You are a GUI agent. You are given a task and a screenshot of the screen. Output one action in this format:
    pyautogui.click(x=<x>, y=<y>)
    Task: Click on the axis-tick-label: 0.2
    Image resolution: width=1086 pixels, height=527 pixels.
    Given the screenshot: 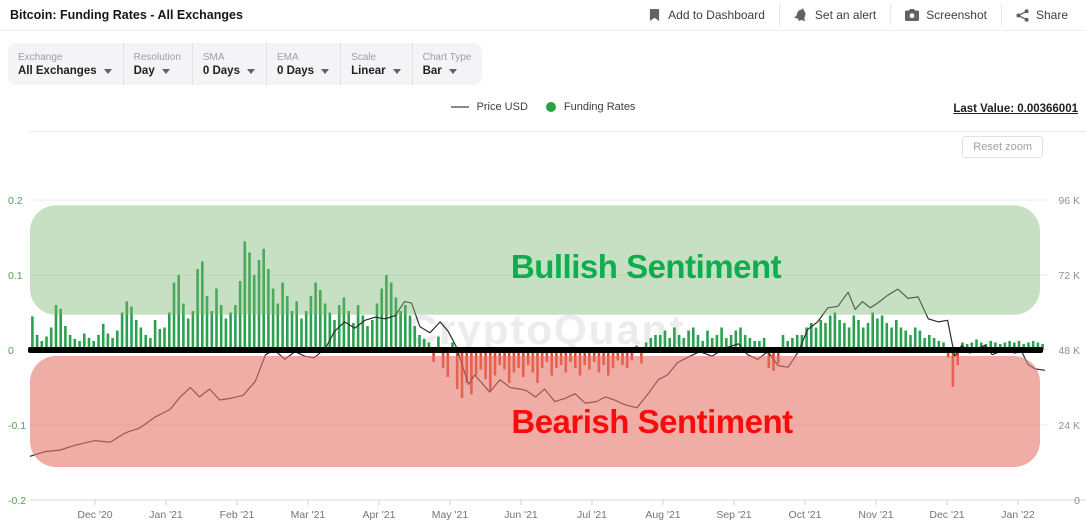 What is the action you would take?
    pyautogui.click(x=15, y=201)
    